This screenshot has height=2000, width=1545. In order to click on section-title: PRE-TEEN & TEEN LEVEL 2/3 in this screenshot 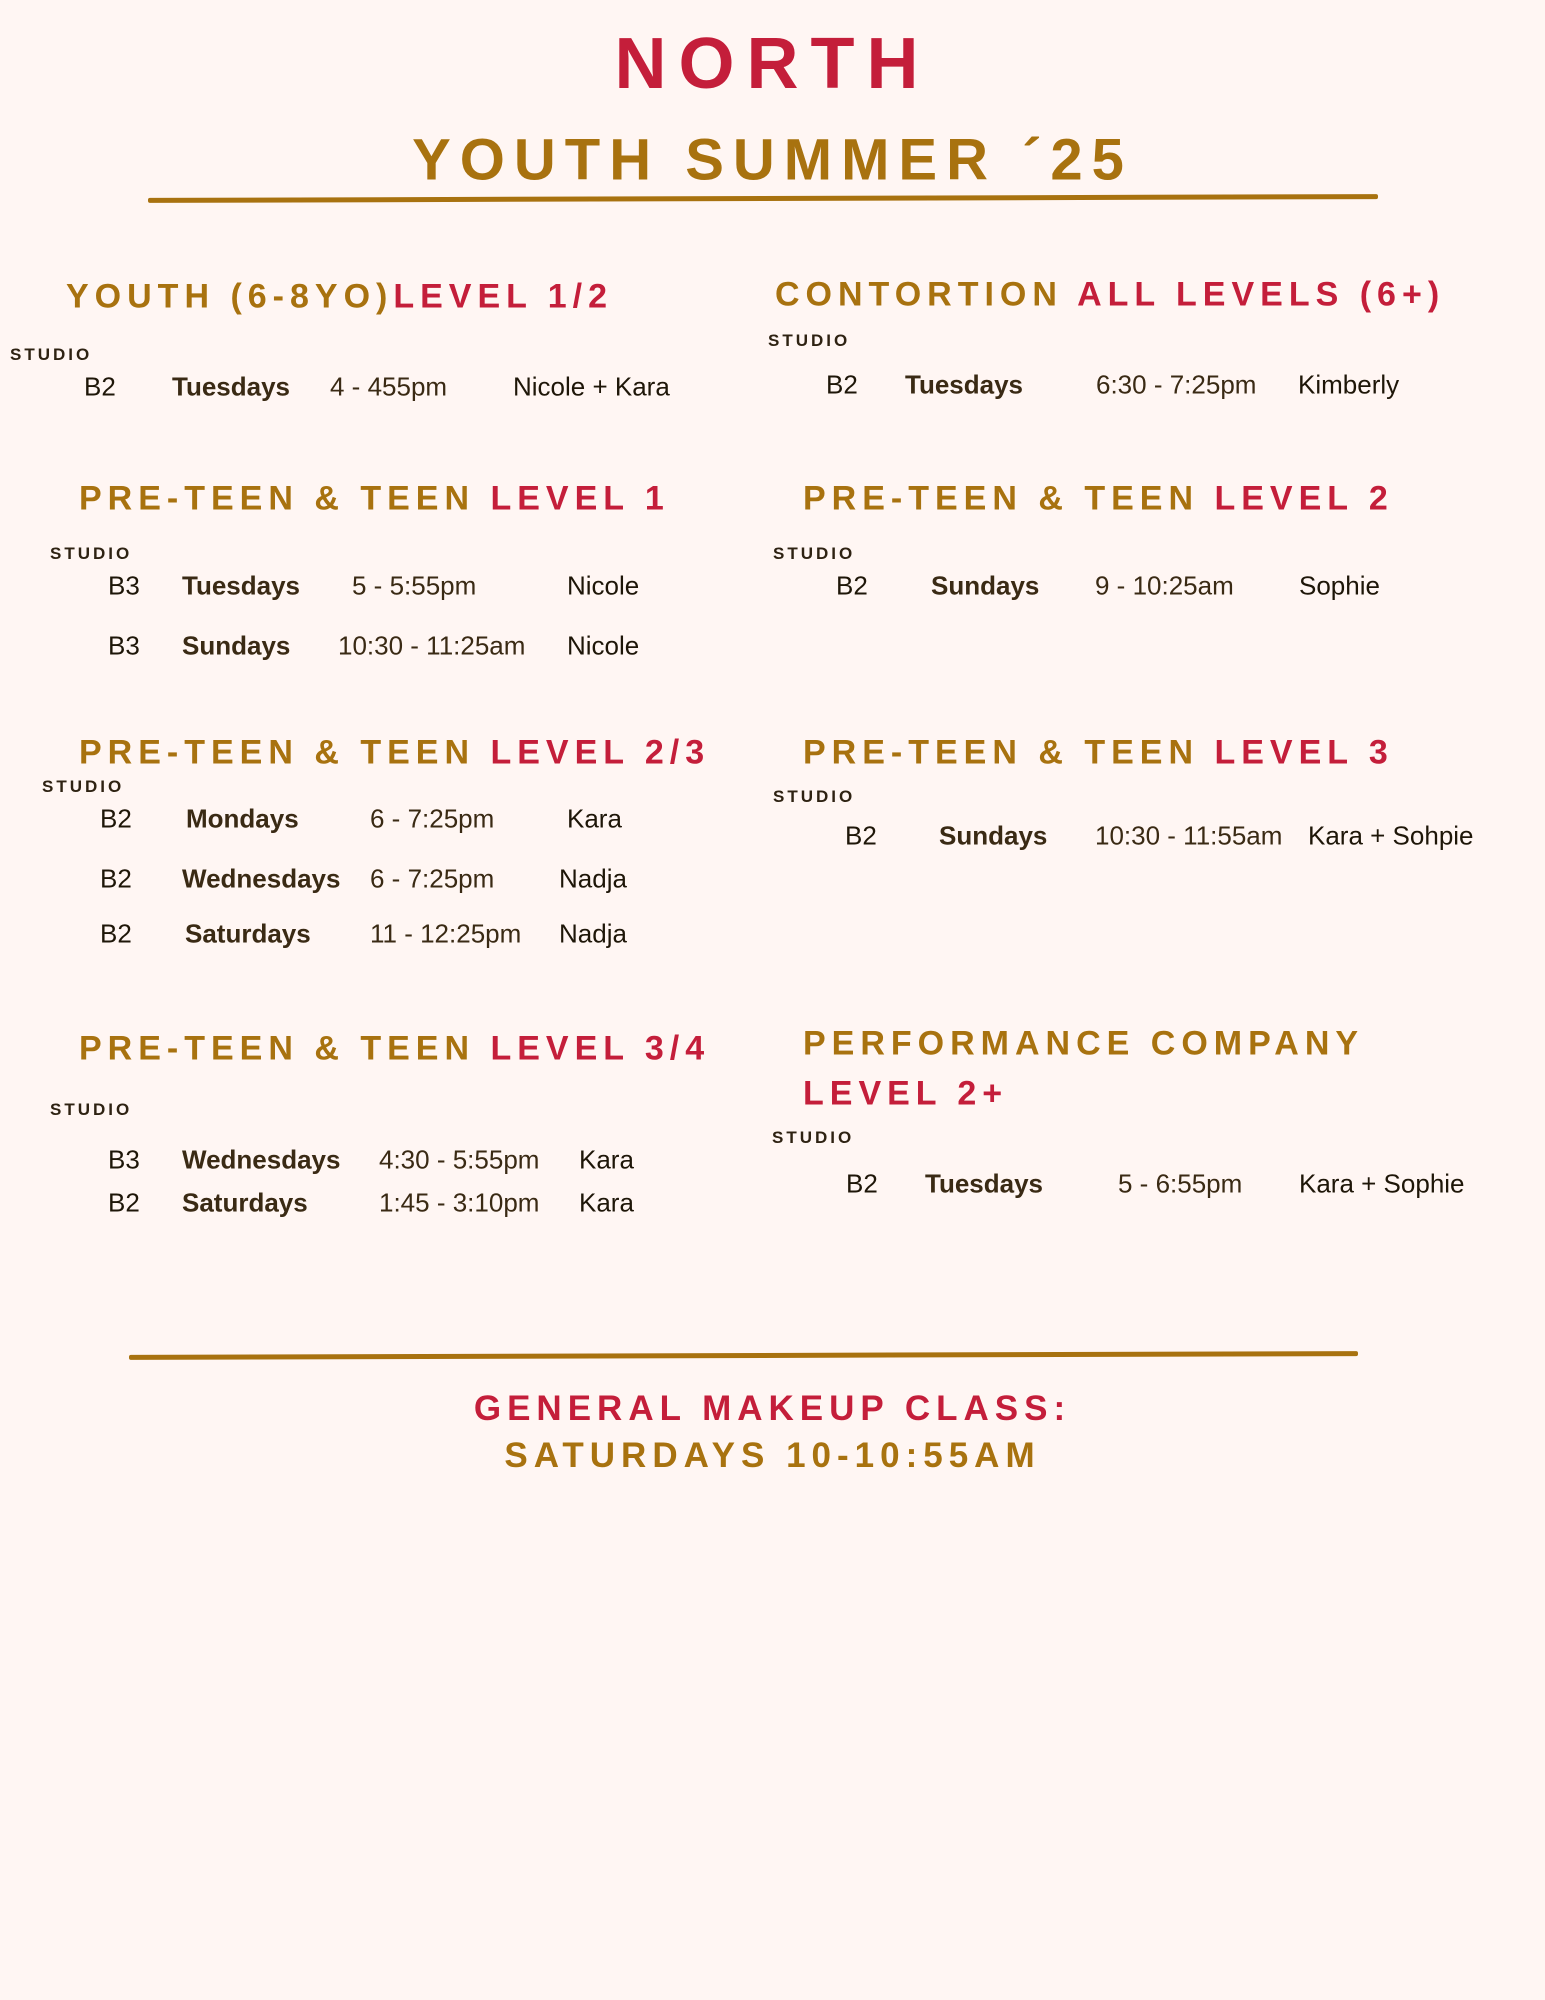, I will do `click(394, 753)`.